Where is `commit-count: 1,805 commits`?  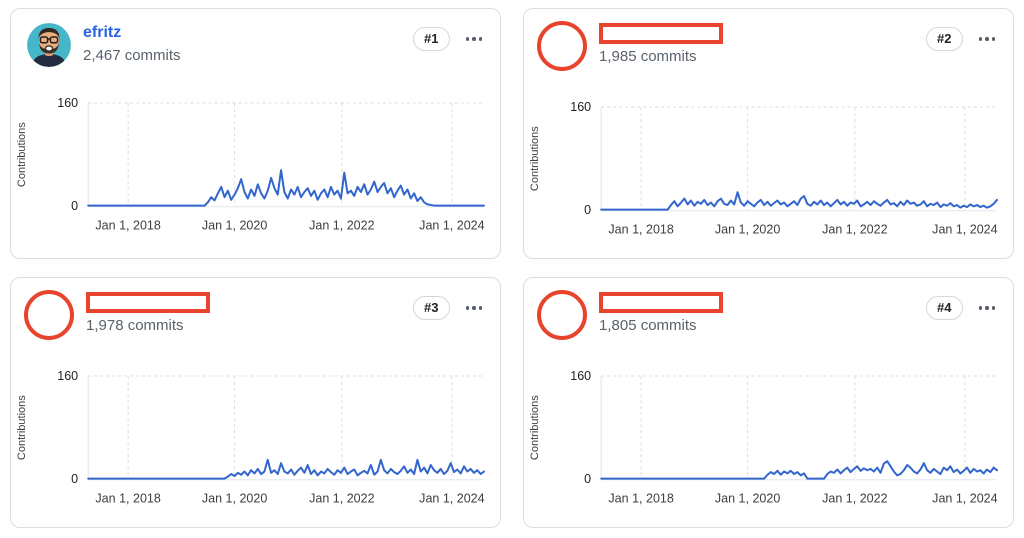
commit-count: 1,805 commits is located at coordinates (648, 325).